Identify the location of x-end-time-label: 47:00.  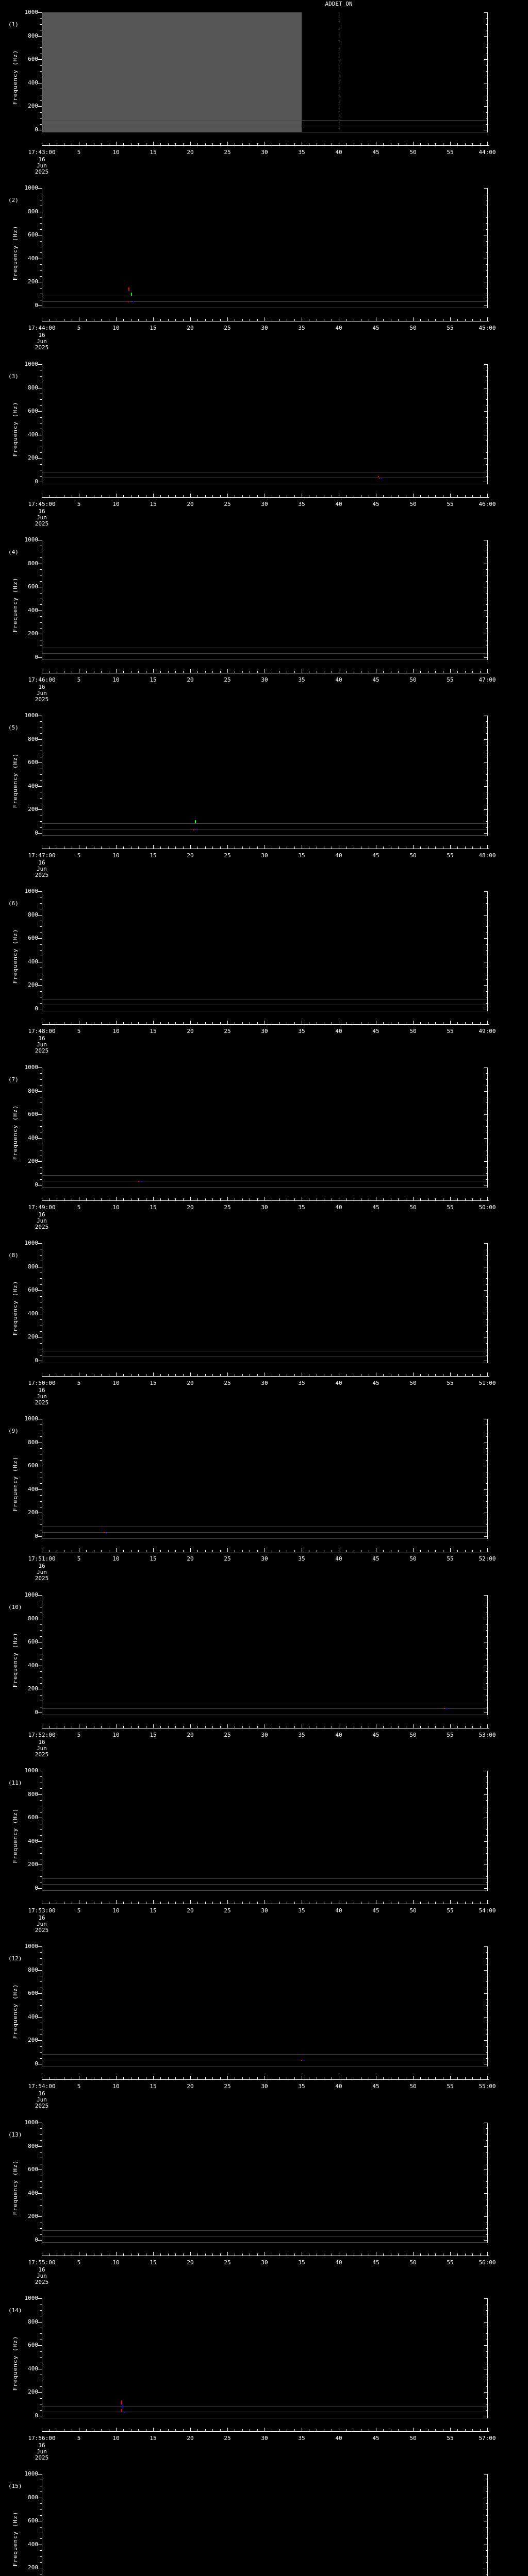
(487, 679).